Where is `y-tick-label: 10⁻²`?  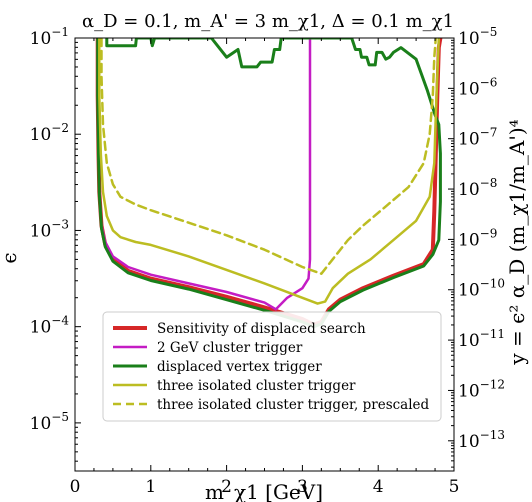
y-tick-label: 10⁻² is located at coordinates (49, 133).